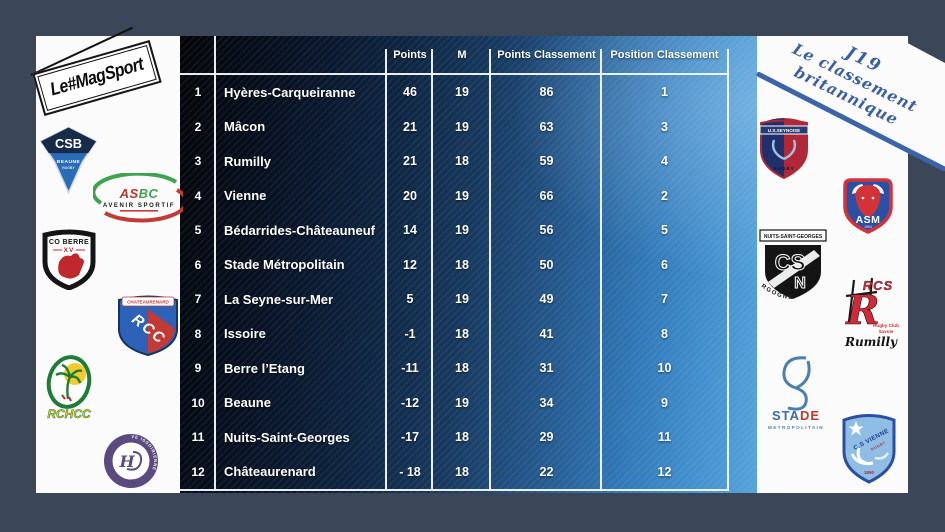 This screenshot has height=532, width=945. What do you see at coordinates (198, 195) in the screenshot?
I see `rank-cell: 4` at bounding box center [198, 195].